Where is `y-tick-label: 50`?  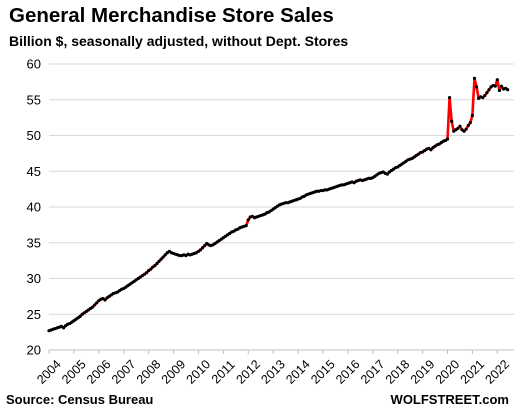 y-tick-label: 50 is located at coordinates (34, 135).